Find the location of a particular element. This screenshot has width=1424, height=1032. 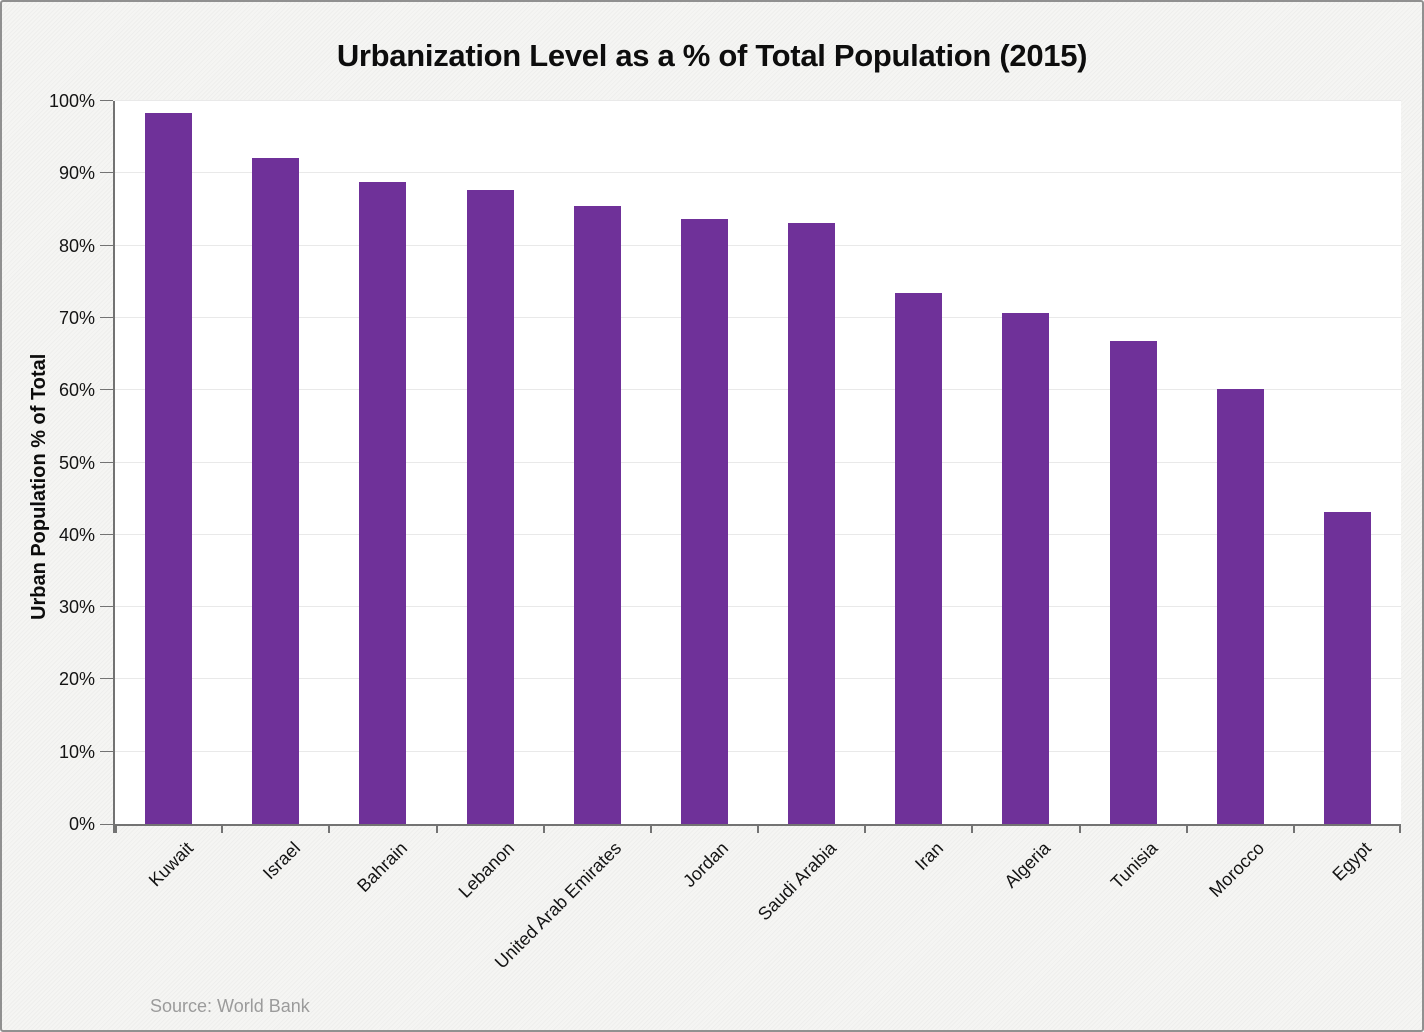

y-axis-tick-label: 20% is located at coordinates (76, 679).